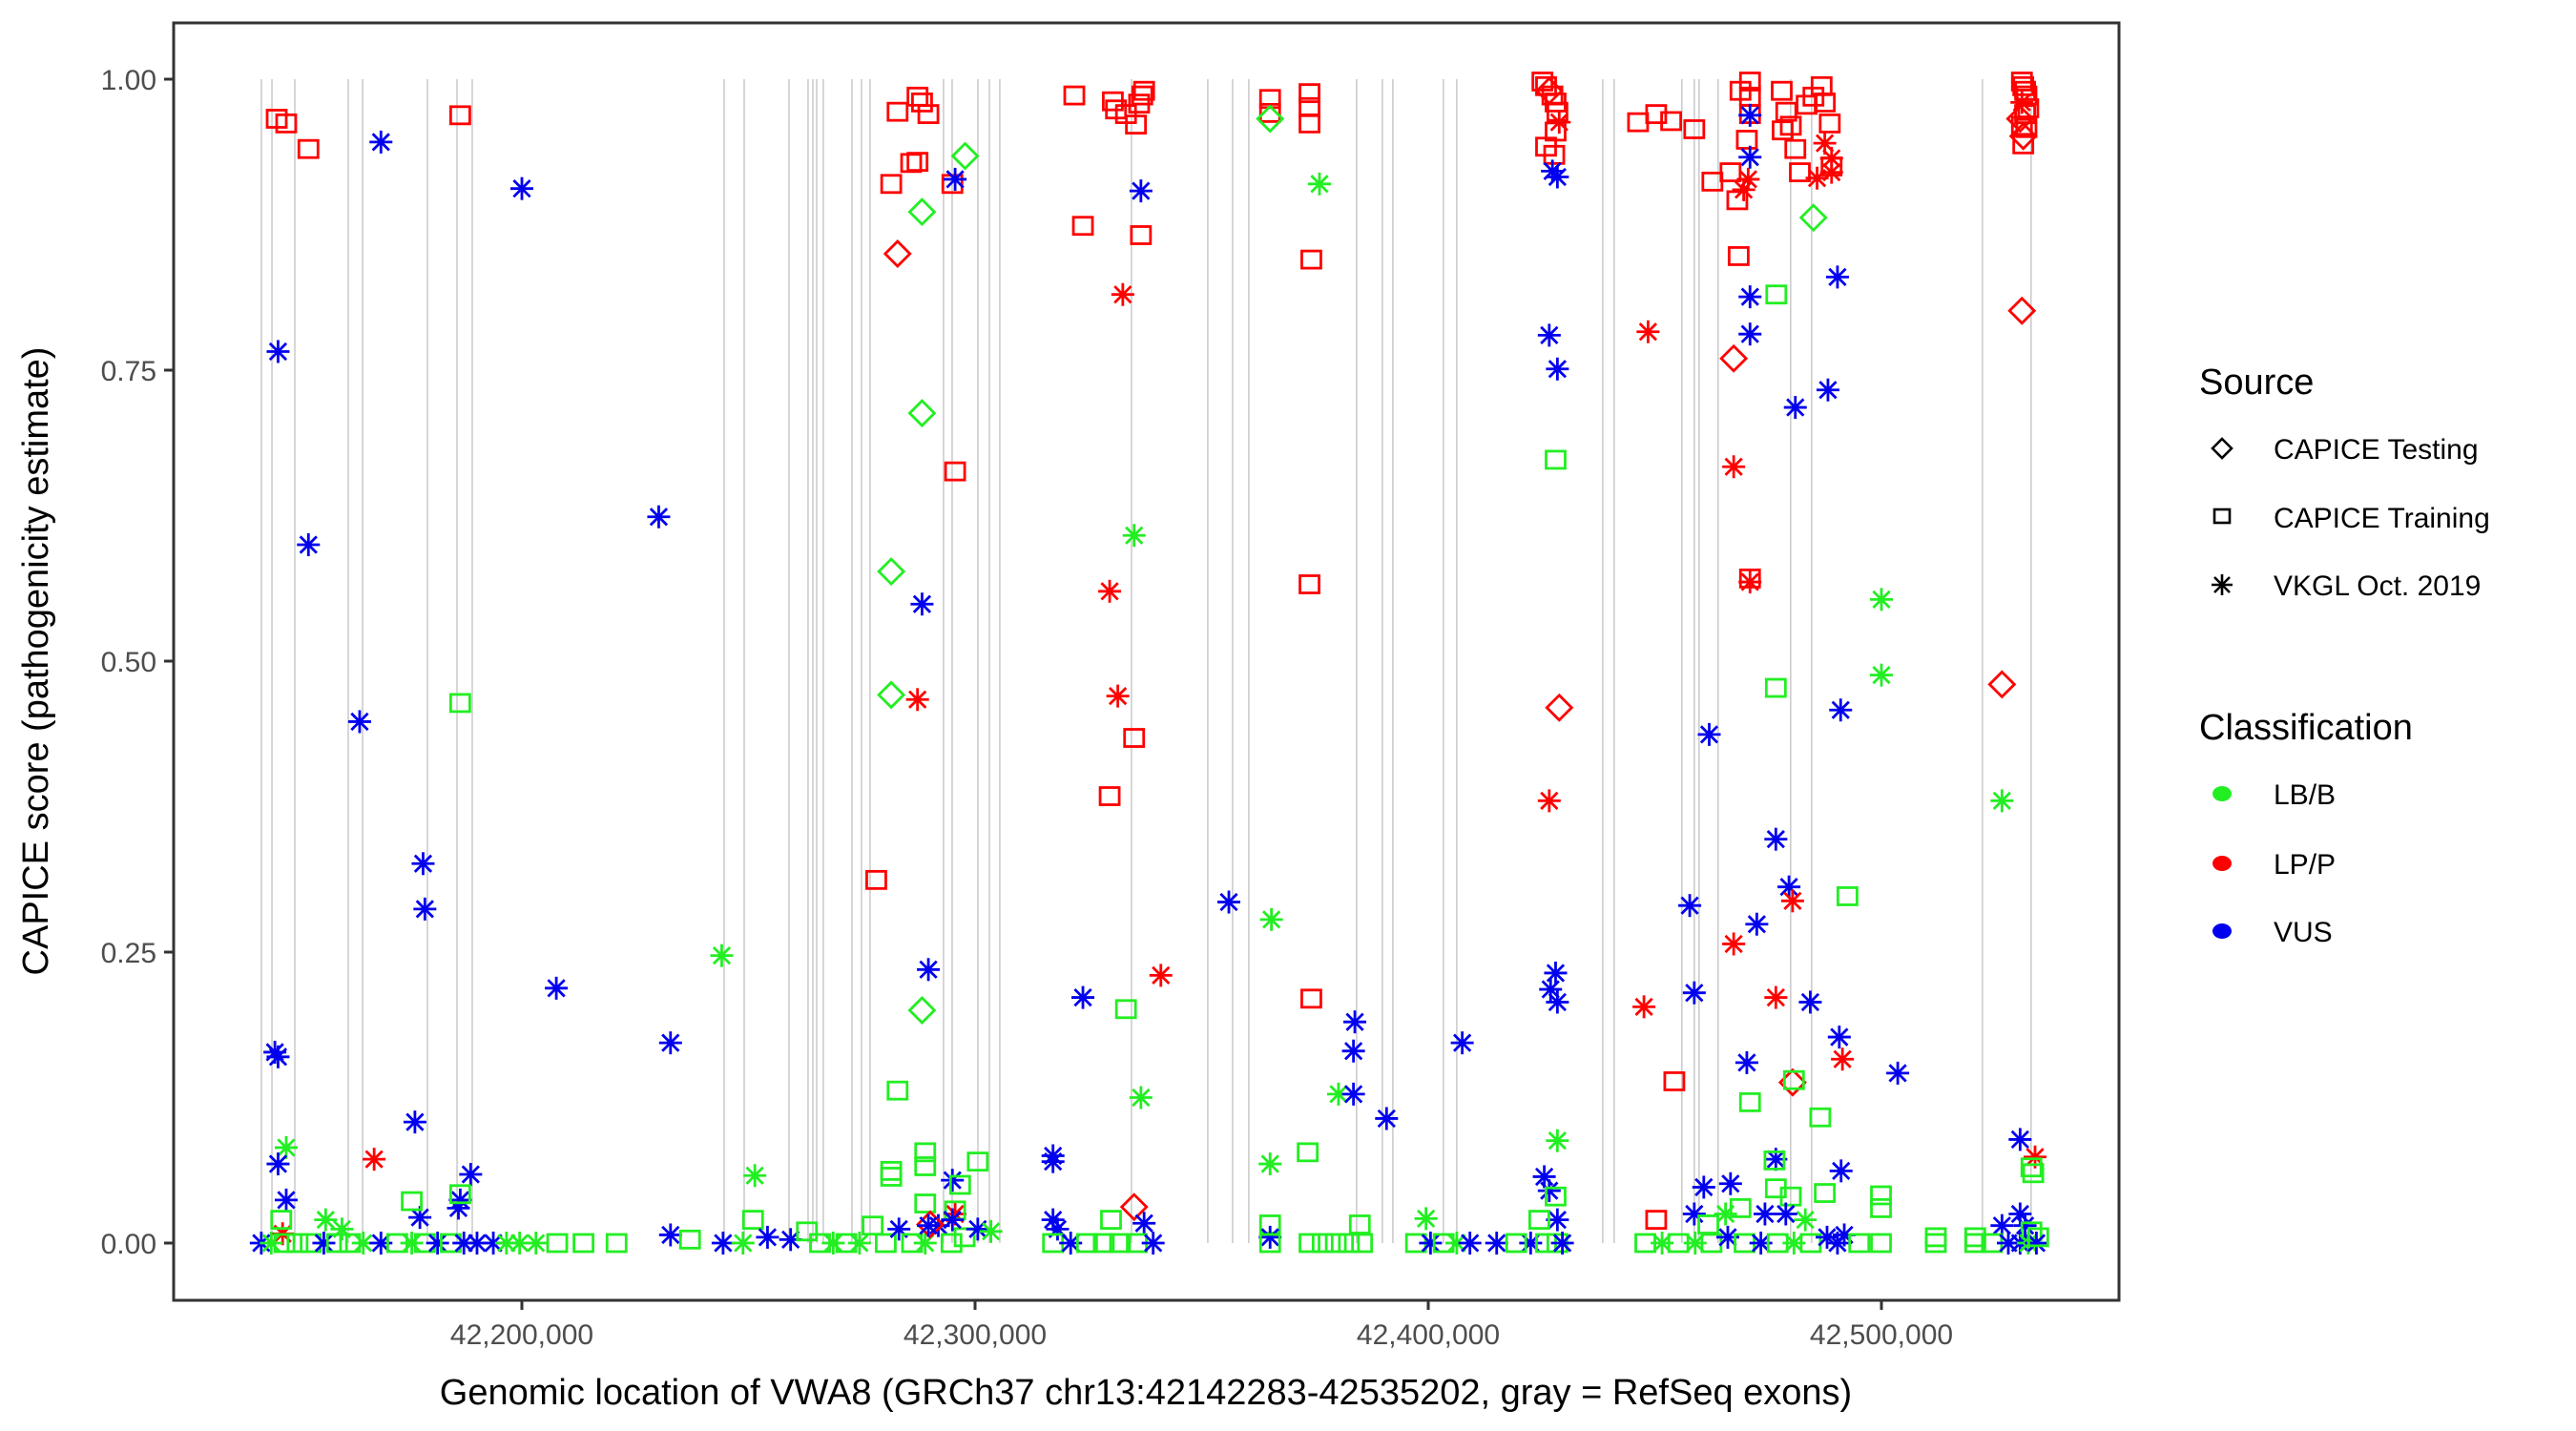 This screenshot has height=1431, width=2576. Describe the element at coordinates (128, 80) in the screenshot. I see `y-tick-label: 1.00` at that location.